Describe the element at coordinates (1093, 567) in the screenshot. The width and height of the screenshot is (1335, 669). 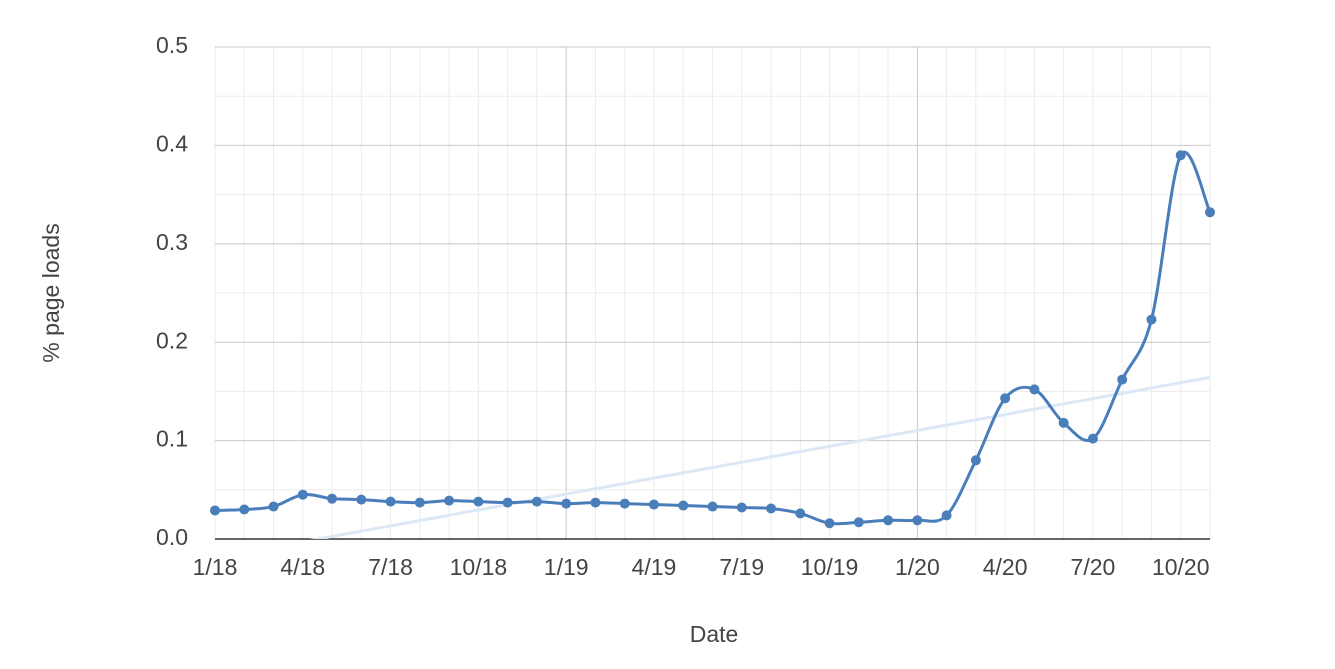
I see `x-tick-label: 7/20` at that location.